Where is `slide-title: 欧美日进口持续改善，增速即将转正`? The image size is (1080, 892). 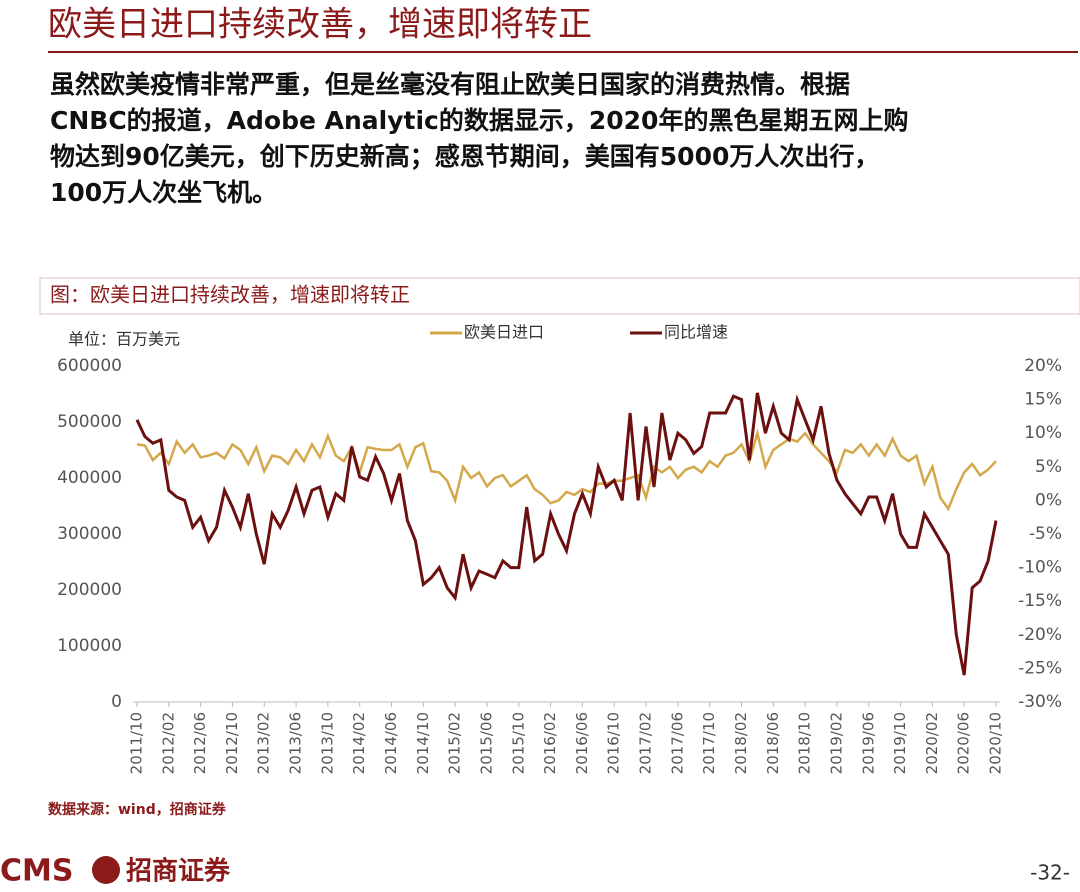 slide-title: 欧美日进口持续改善，增速即将转正 is located at coordinates (320, 25).